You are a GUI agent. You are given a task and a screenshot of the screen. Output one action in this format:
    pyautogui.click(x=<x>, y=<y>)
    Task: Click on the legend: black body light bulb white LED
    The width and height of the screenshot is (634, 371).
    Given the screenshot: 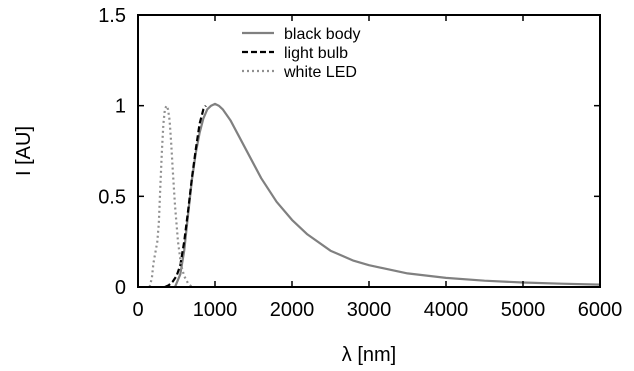 What is the action you would take?
    pyautogui.click(x=301, y=53)
    